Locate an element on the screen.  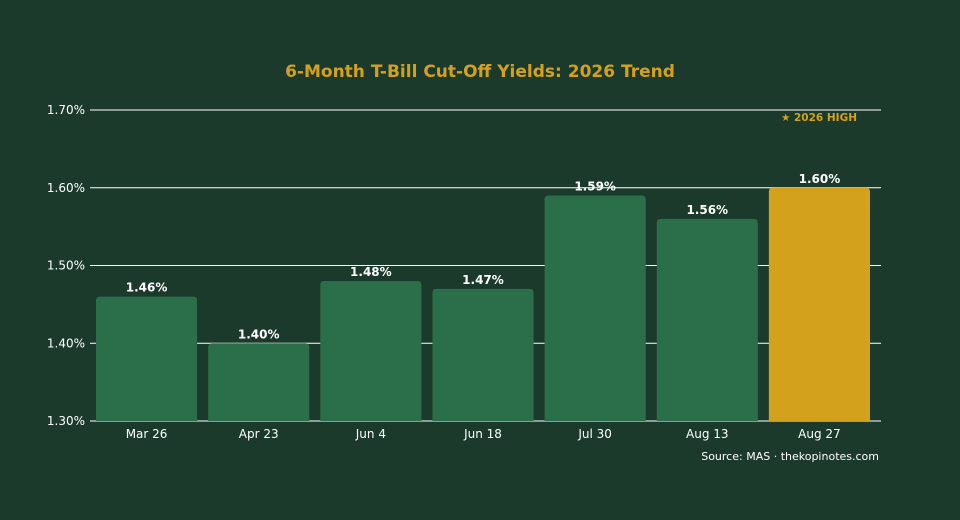
x-tick-label: Apr 23 is located at coordinates (259, 434).